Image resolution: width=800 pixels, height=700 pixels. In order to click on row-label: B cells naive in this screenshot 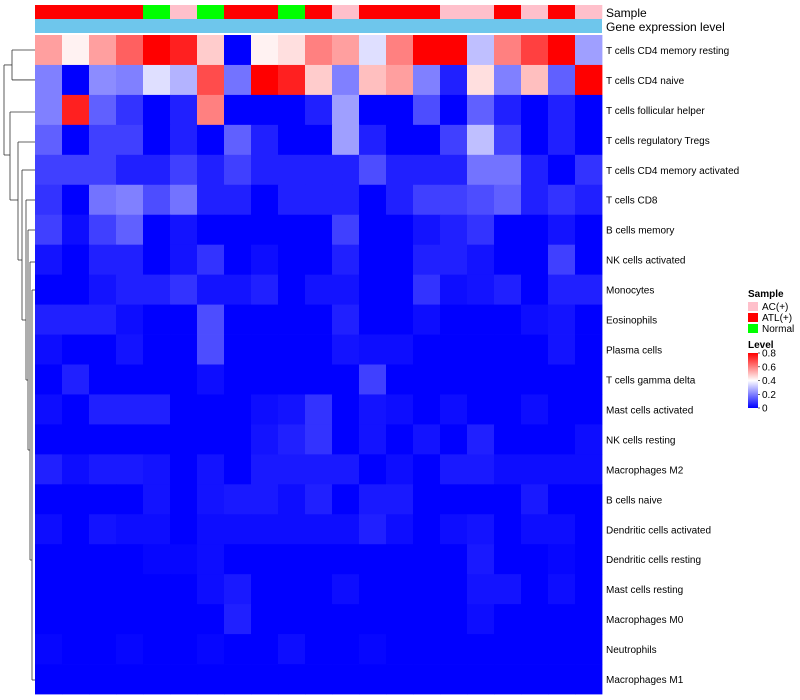, I will do `click(634, 500)`.